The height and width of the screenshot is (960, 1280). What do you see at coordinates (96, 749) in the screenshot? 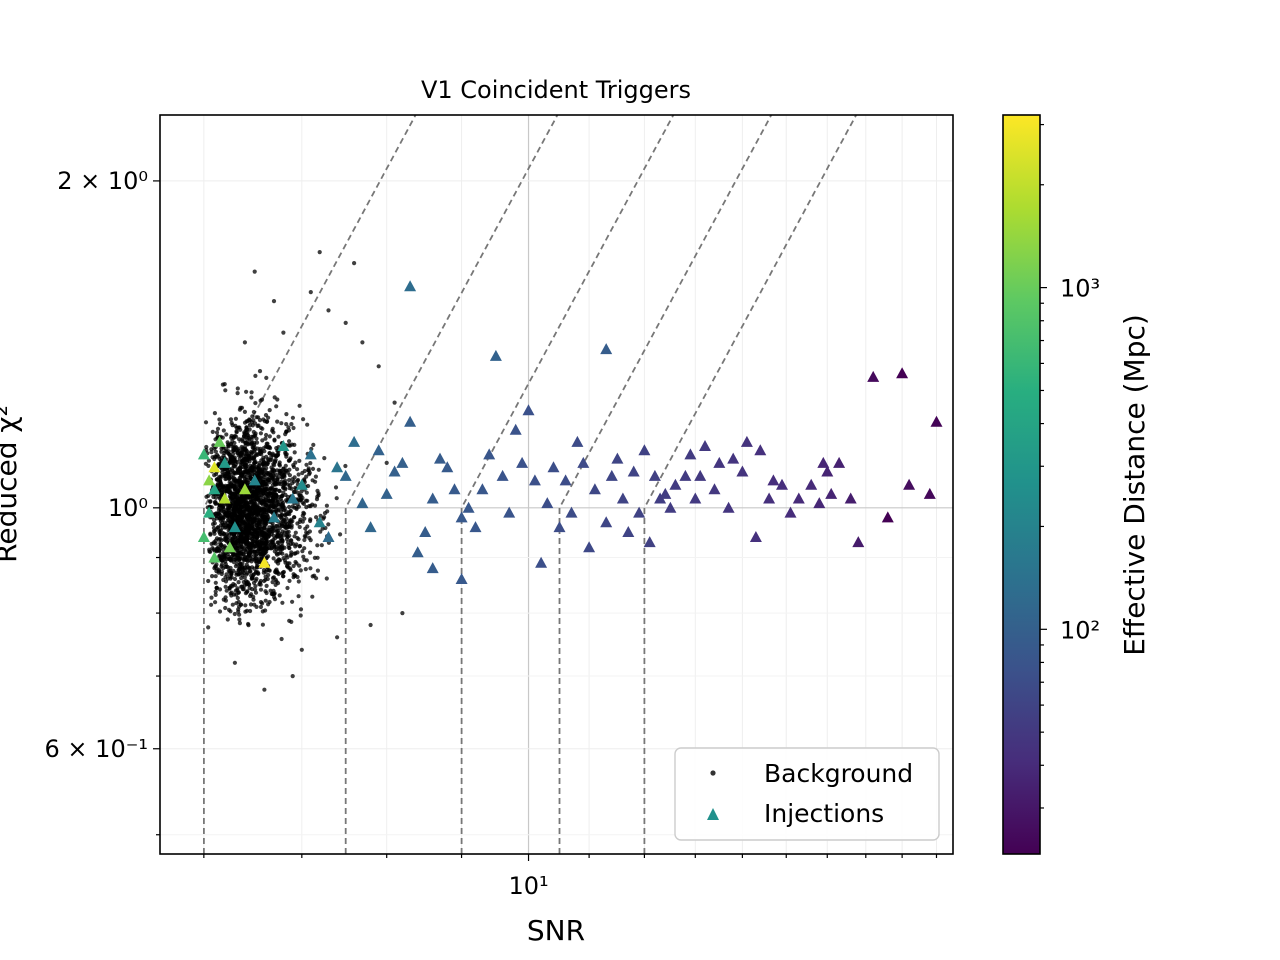
I see `y-tick-label: 6 × 10⁻¹` at bounding box center [96, 749].